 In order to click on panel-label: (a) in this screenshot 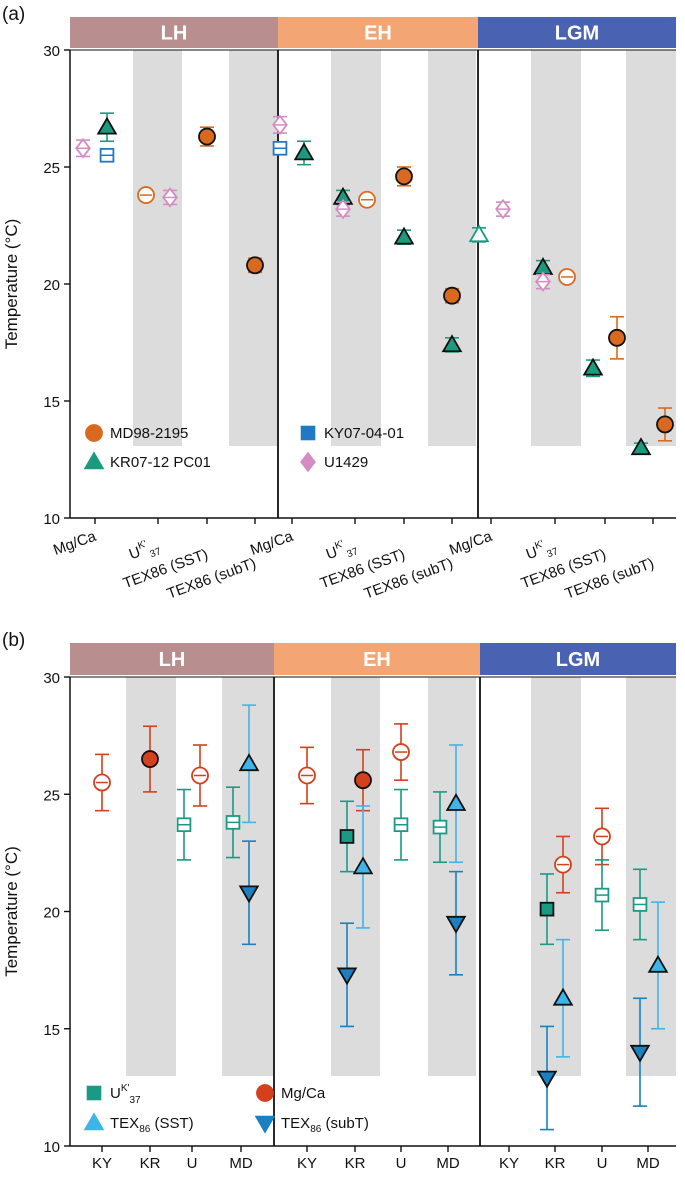, I will do `click(13, 14)`.